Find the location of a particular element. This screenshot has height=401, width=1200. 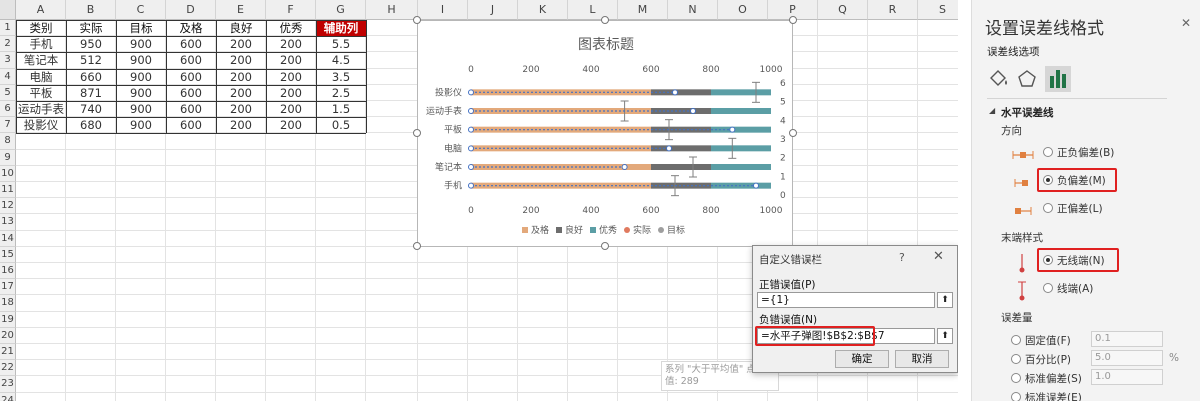

section-title: 水平误差线 is located at coordinates (1027, 113).